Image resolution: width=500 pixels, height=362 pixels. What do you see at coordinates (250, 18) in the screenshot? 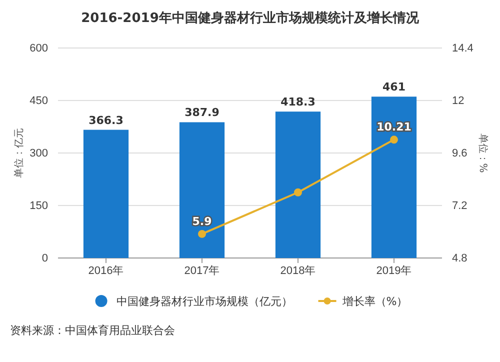
I see `chart-title: 2016-2019年中国健身器材行业市场规模统计及增长情况` at bounding box center [250, 18].